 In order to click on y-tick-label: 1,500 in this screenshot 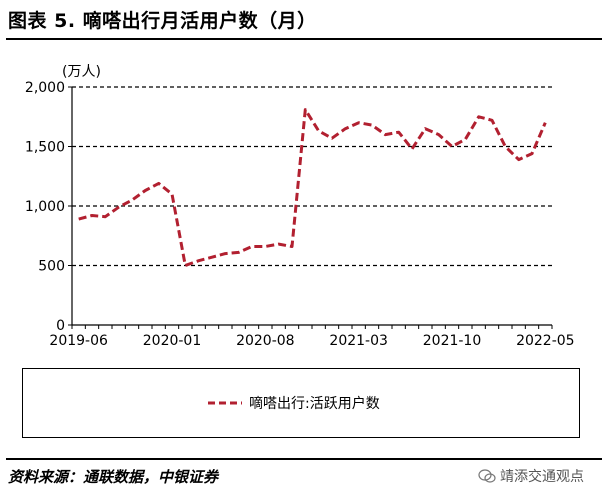, I will do `click(45, 148)`.